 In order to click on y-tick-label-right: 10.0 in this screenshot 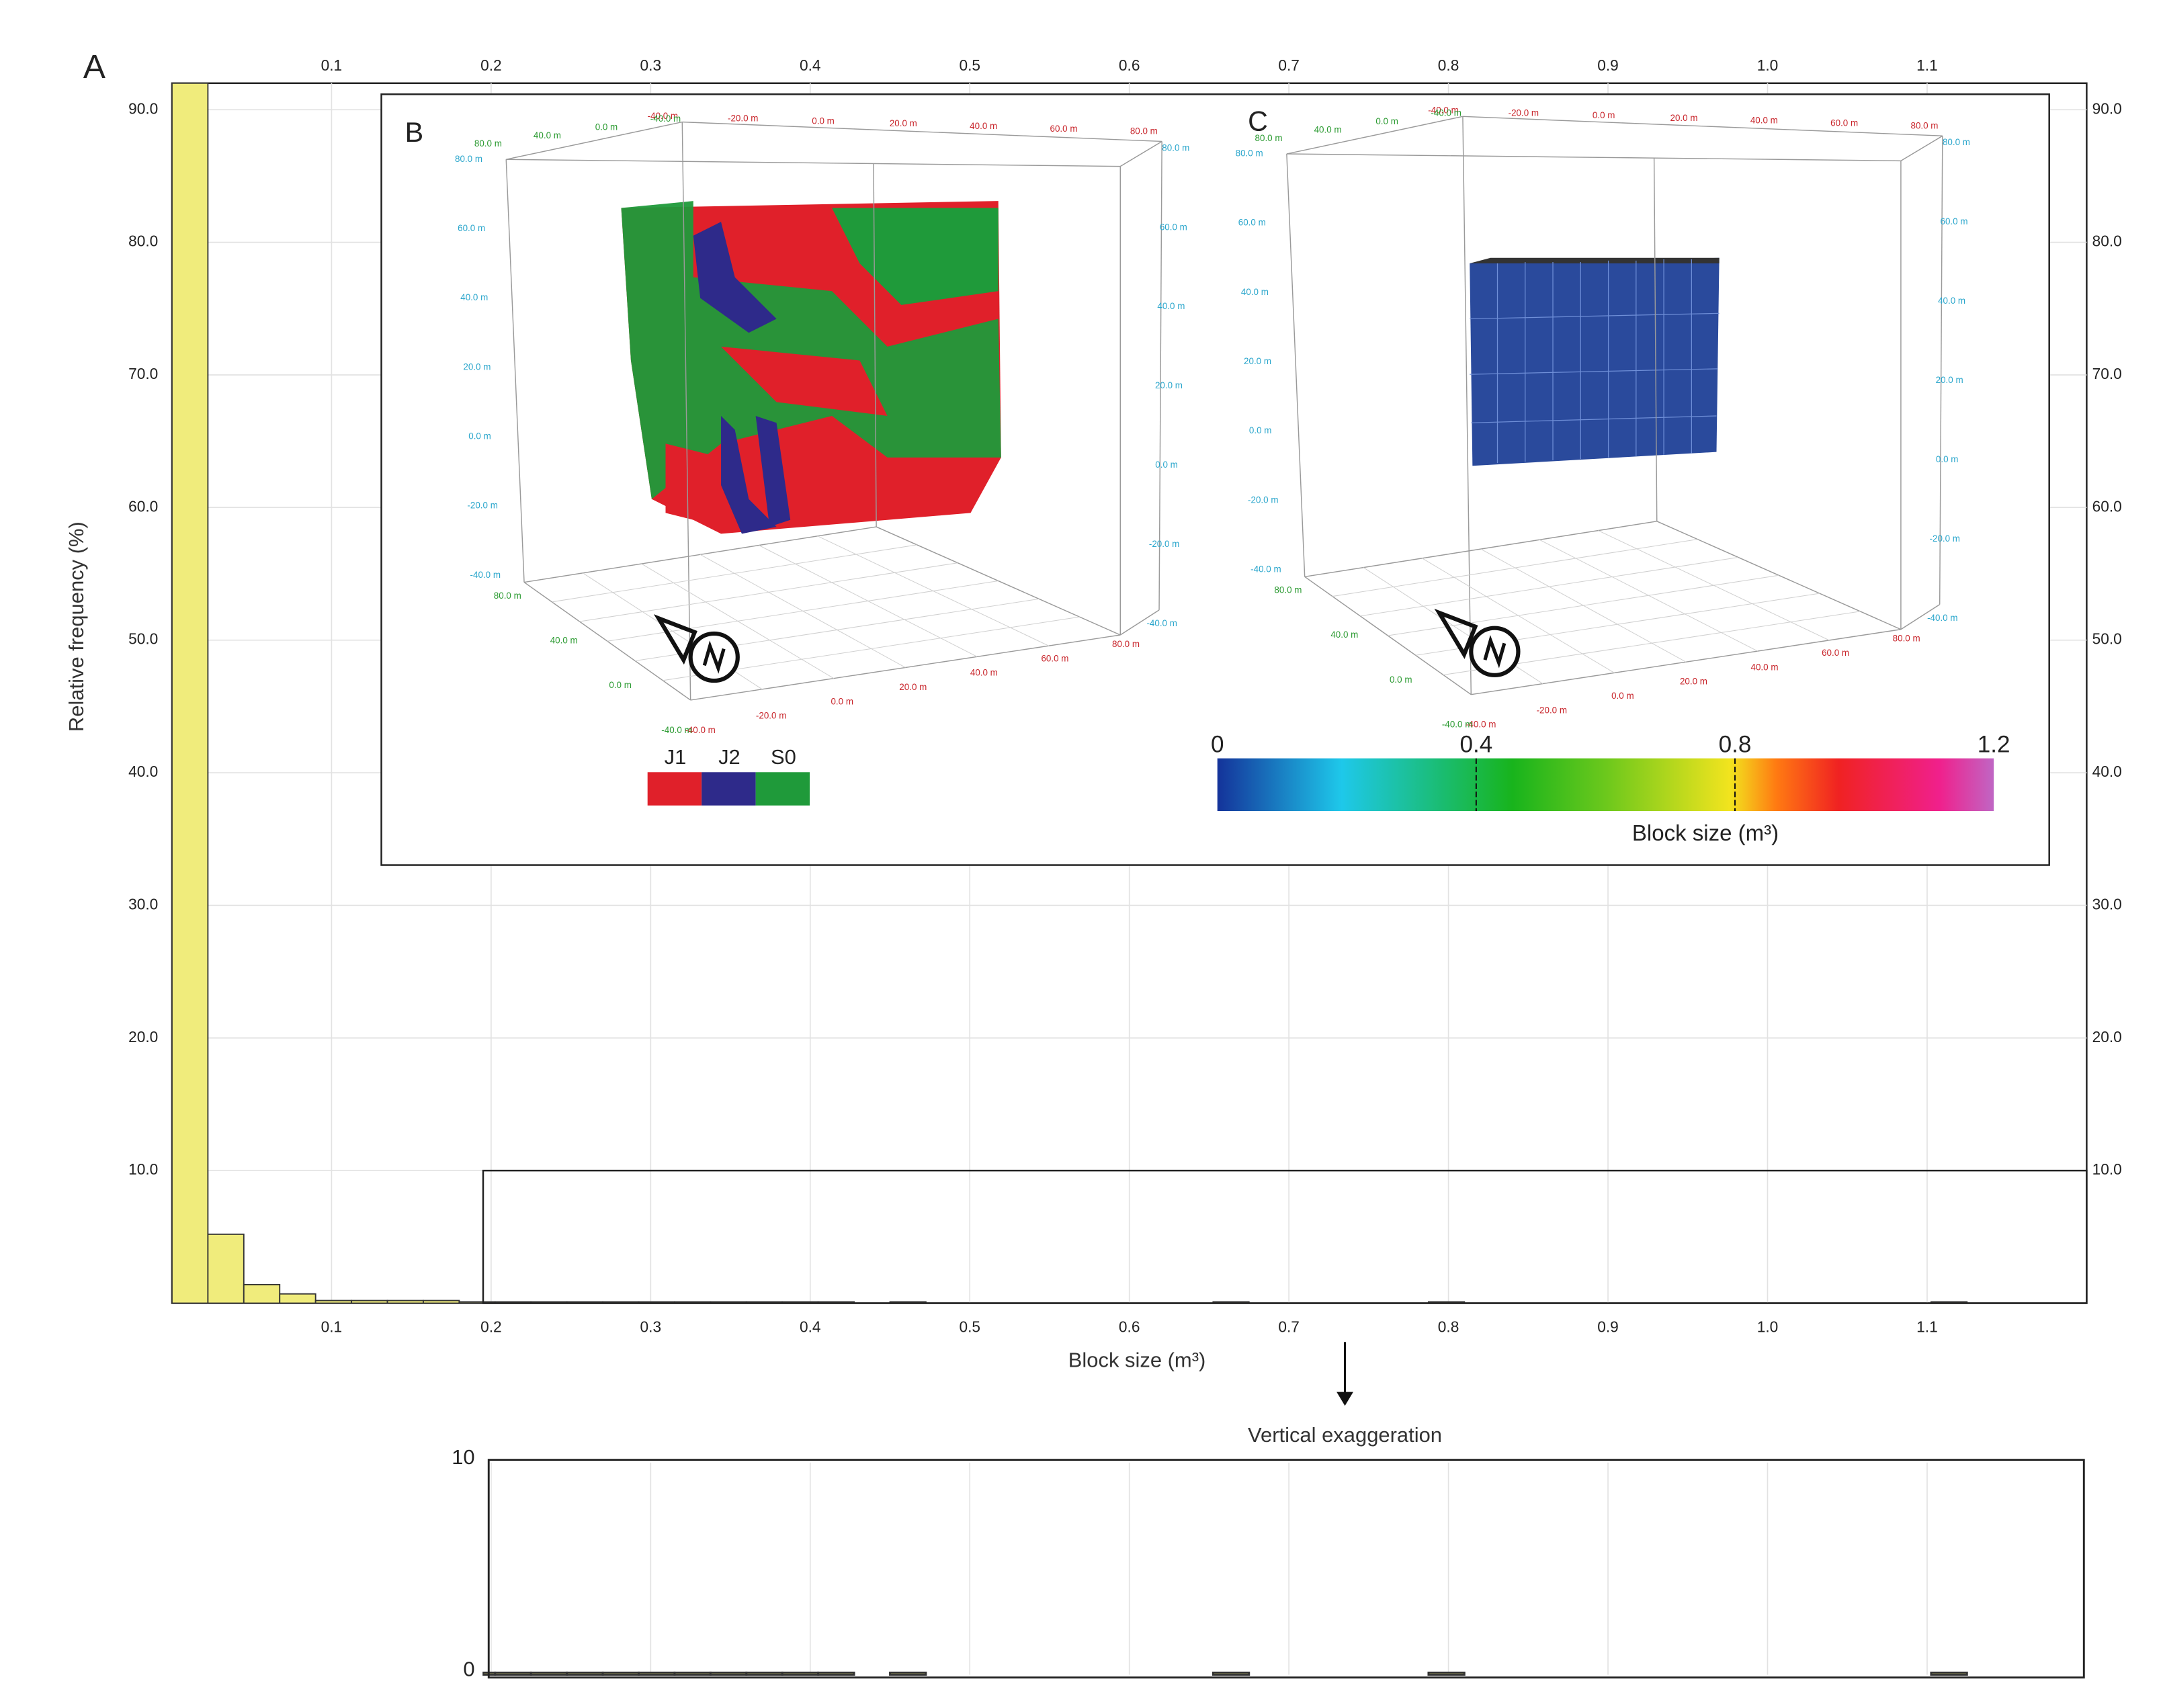, I will do `click(2107, 1169)`.